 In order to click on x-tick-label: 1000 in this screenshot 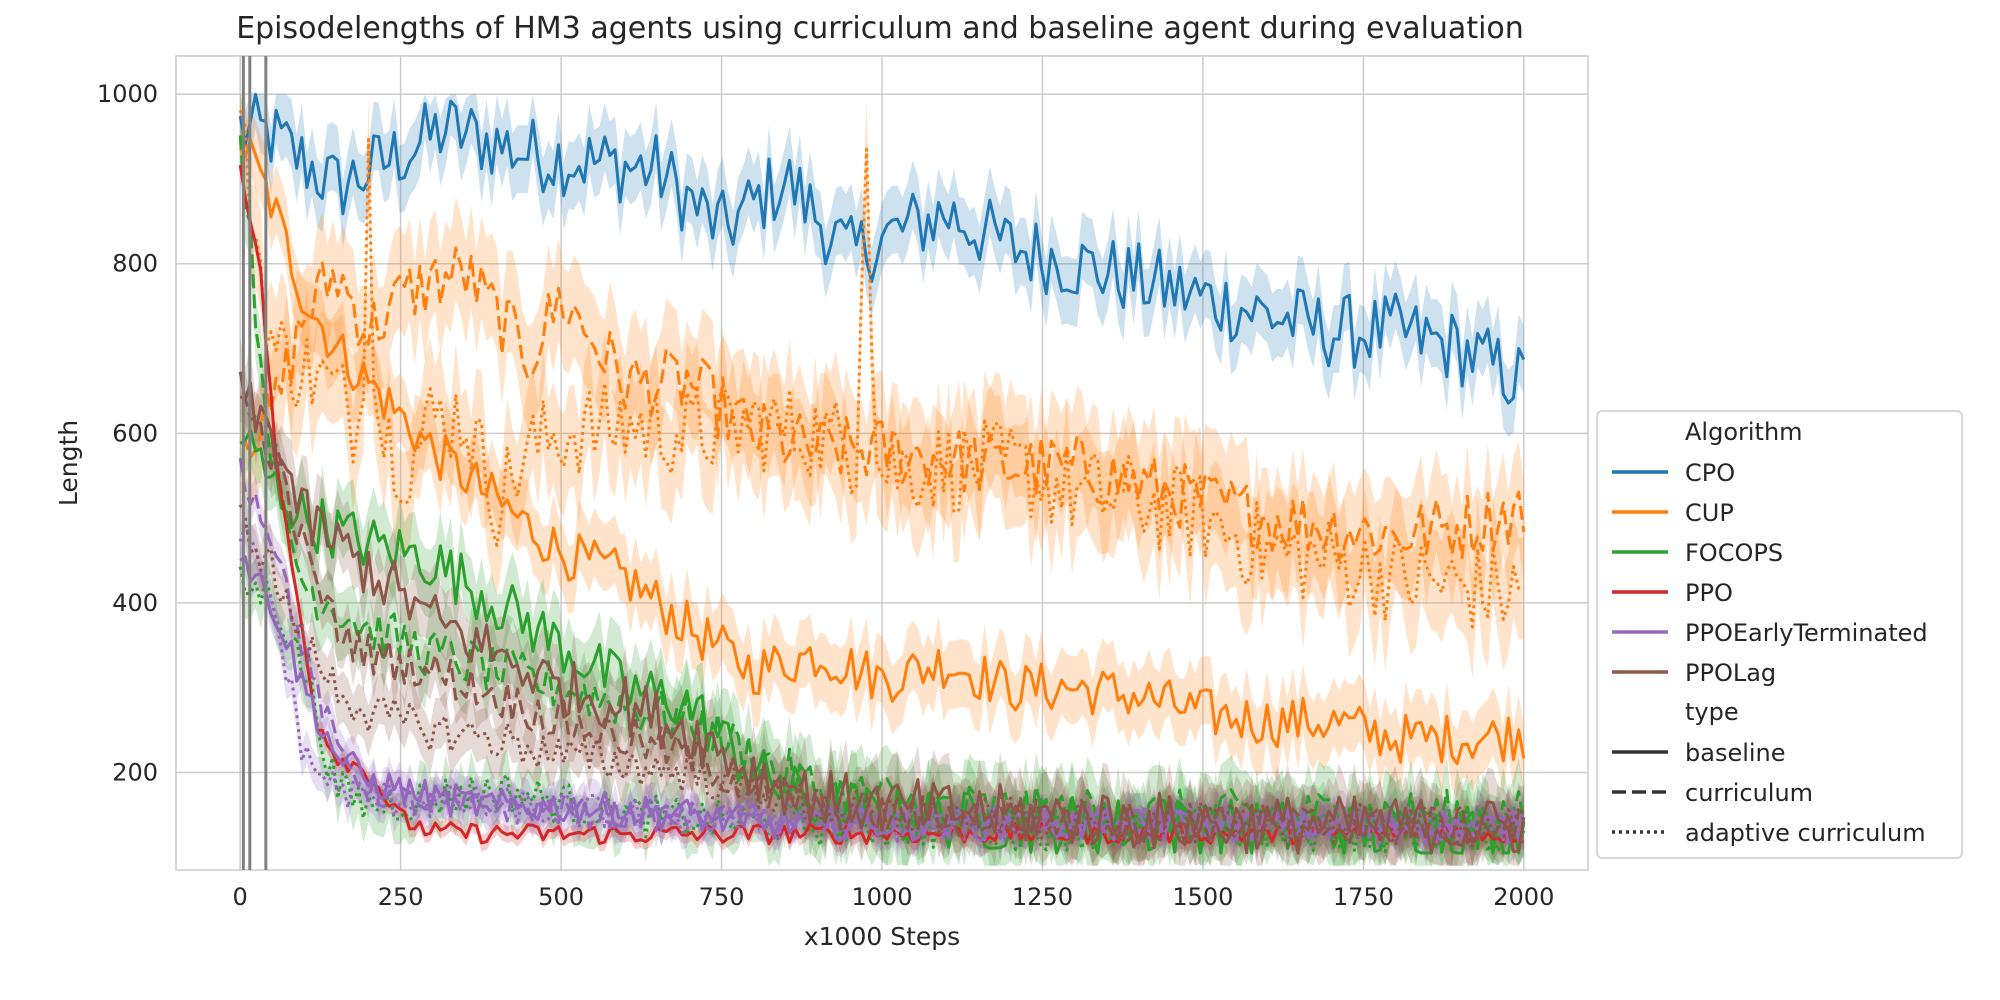, I will do `click(881, 897)`.